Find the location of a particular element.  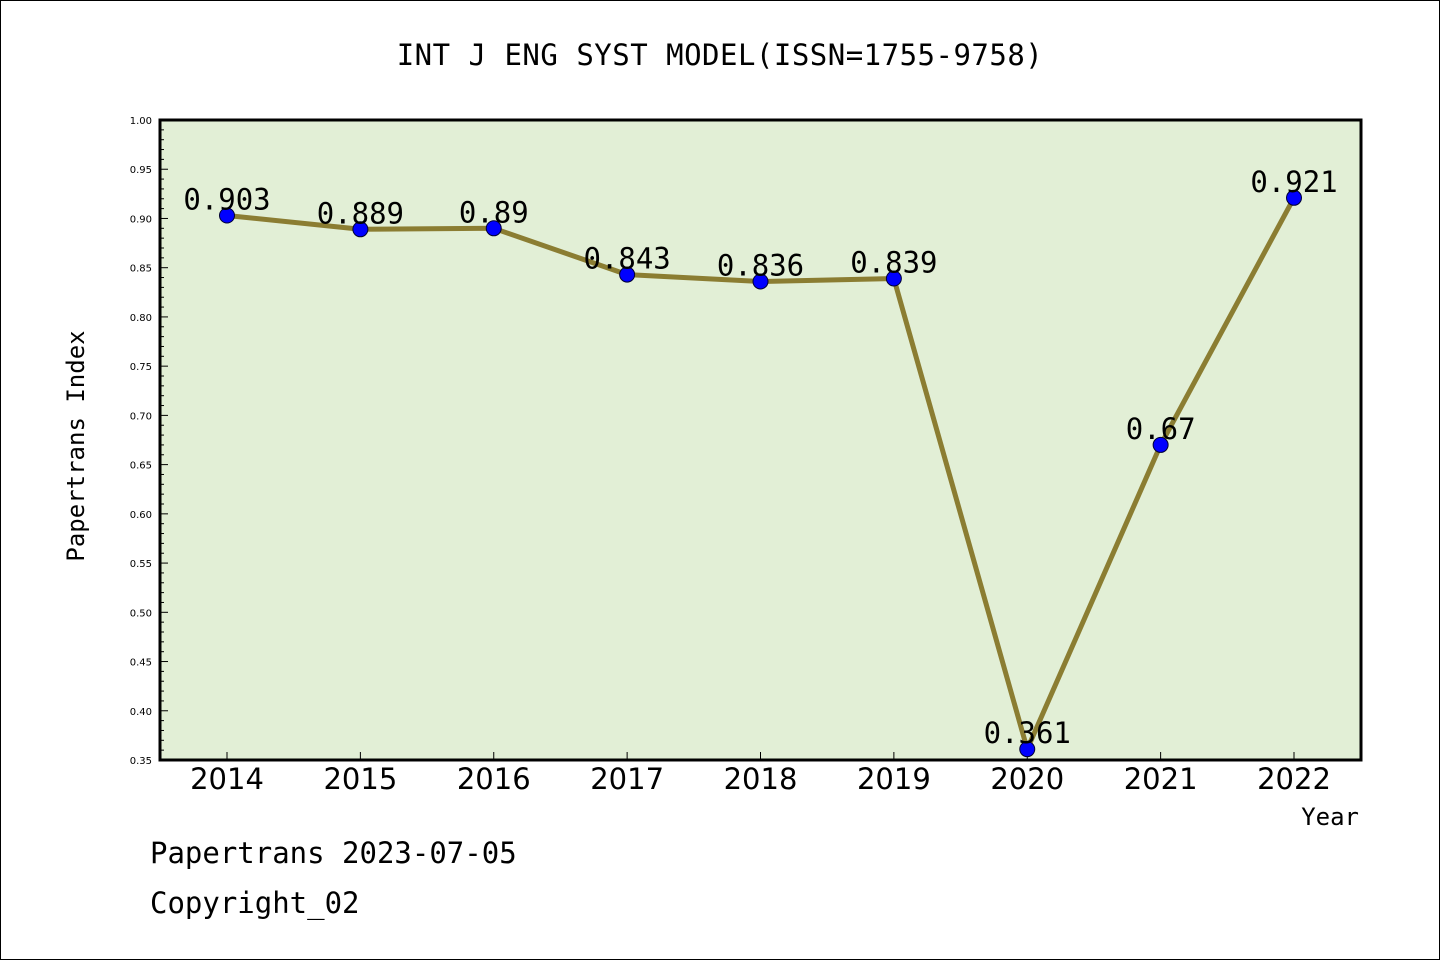

footer-date: Papertrans 2023-07-05 is located at coordinates (333, 853).